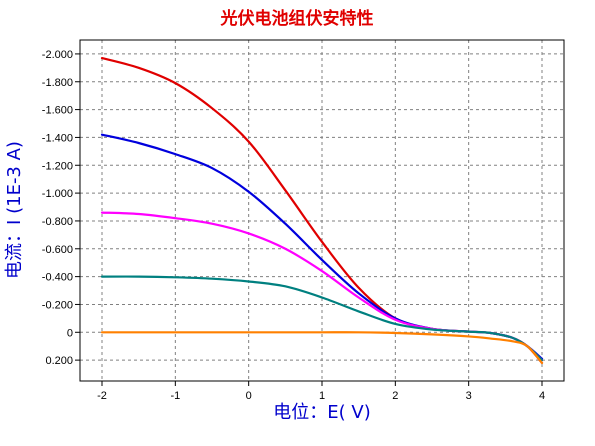  I want to click on x-tick-label: 3, so click(469, 396).